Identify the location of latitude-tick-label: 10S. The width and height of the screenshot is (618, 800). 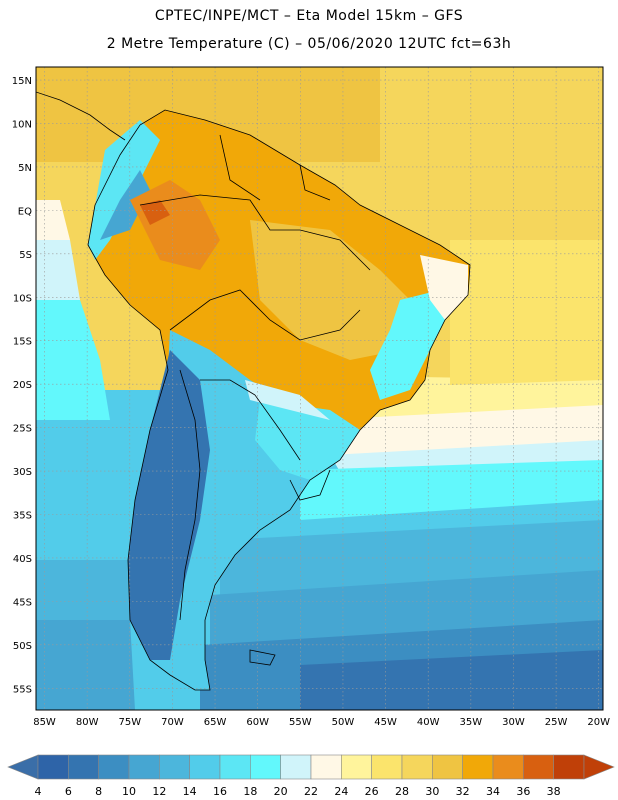
(22, 298).